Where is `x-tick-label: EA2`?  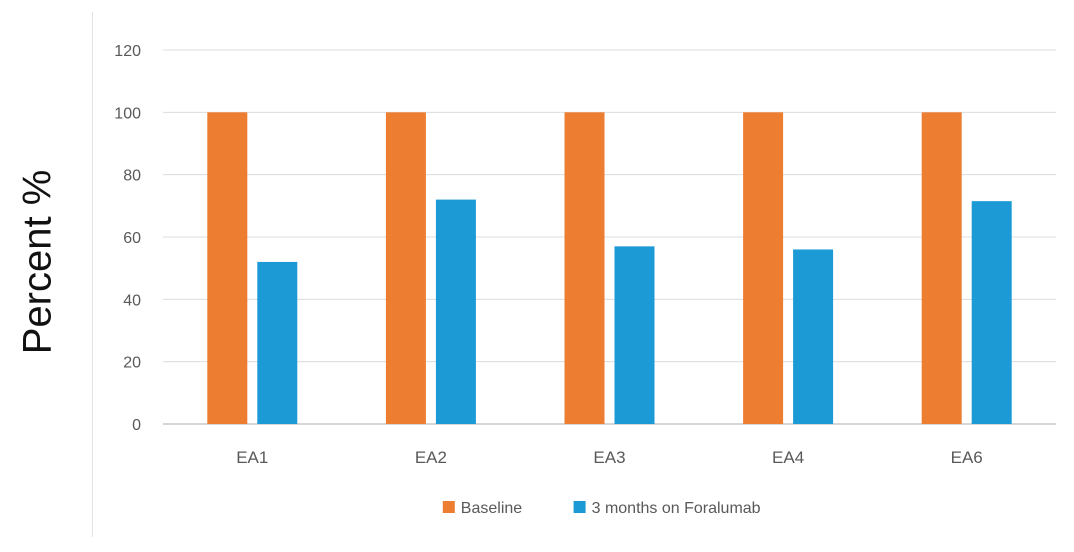 x-tick-label: EA2 is located at coordinates (431, 457).